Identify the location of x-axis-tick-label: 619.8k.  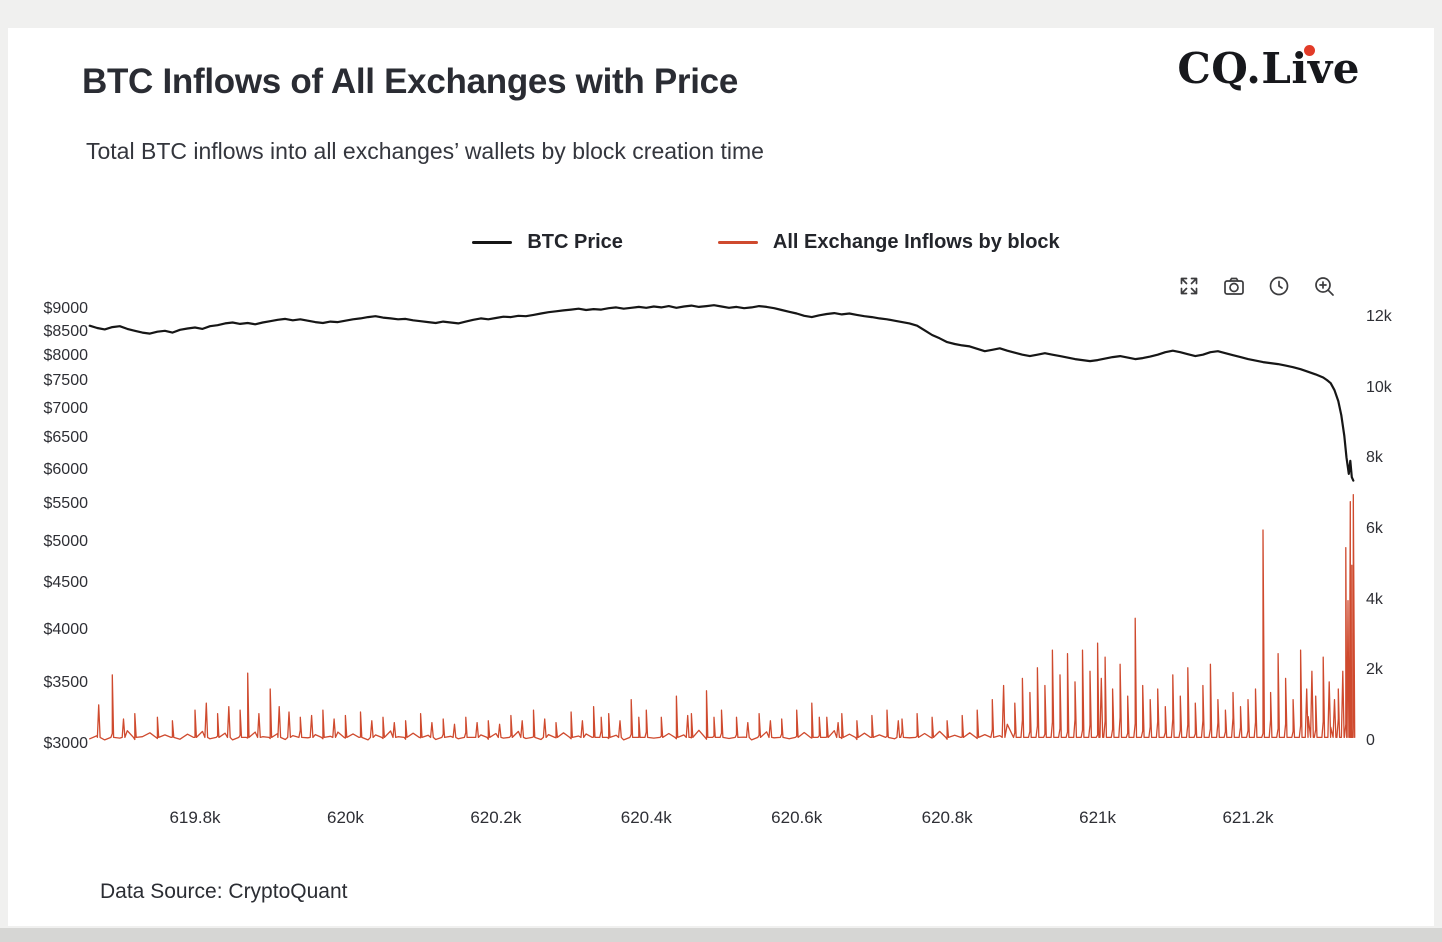
(195, 817).